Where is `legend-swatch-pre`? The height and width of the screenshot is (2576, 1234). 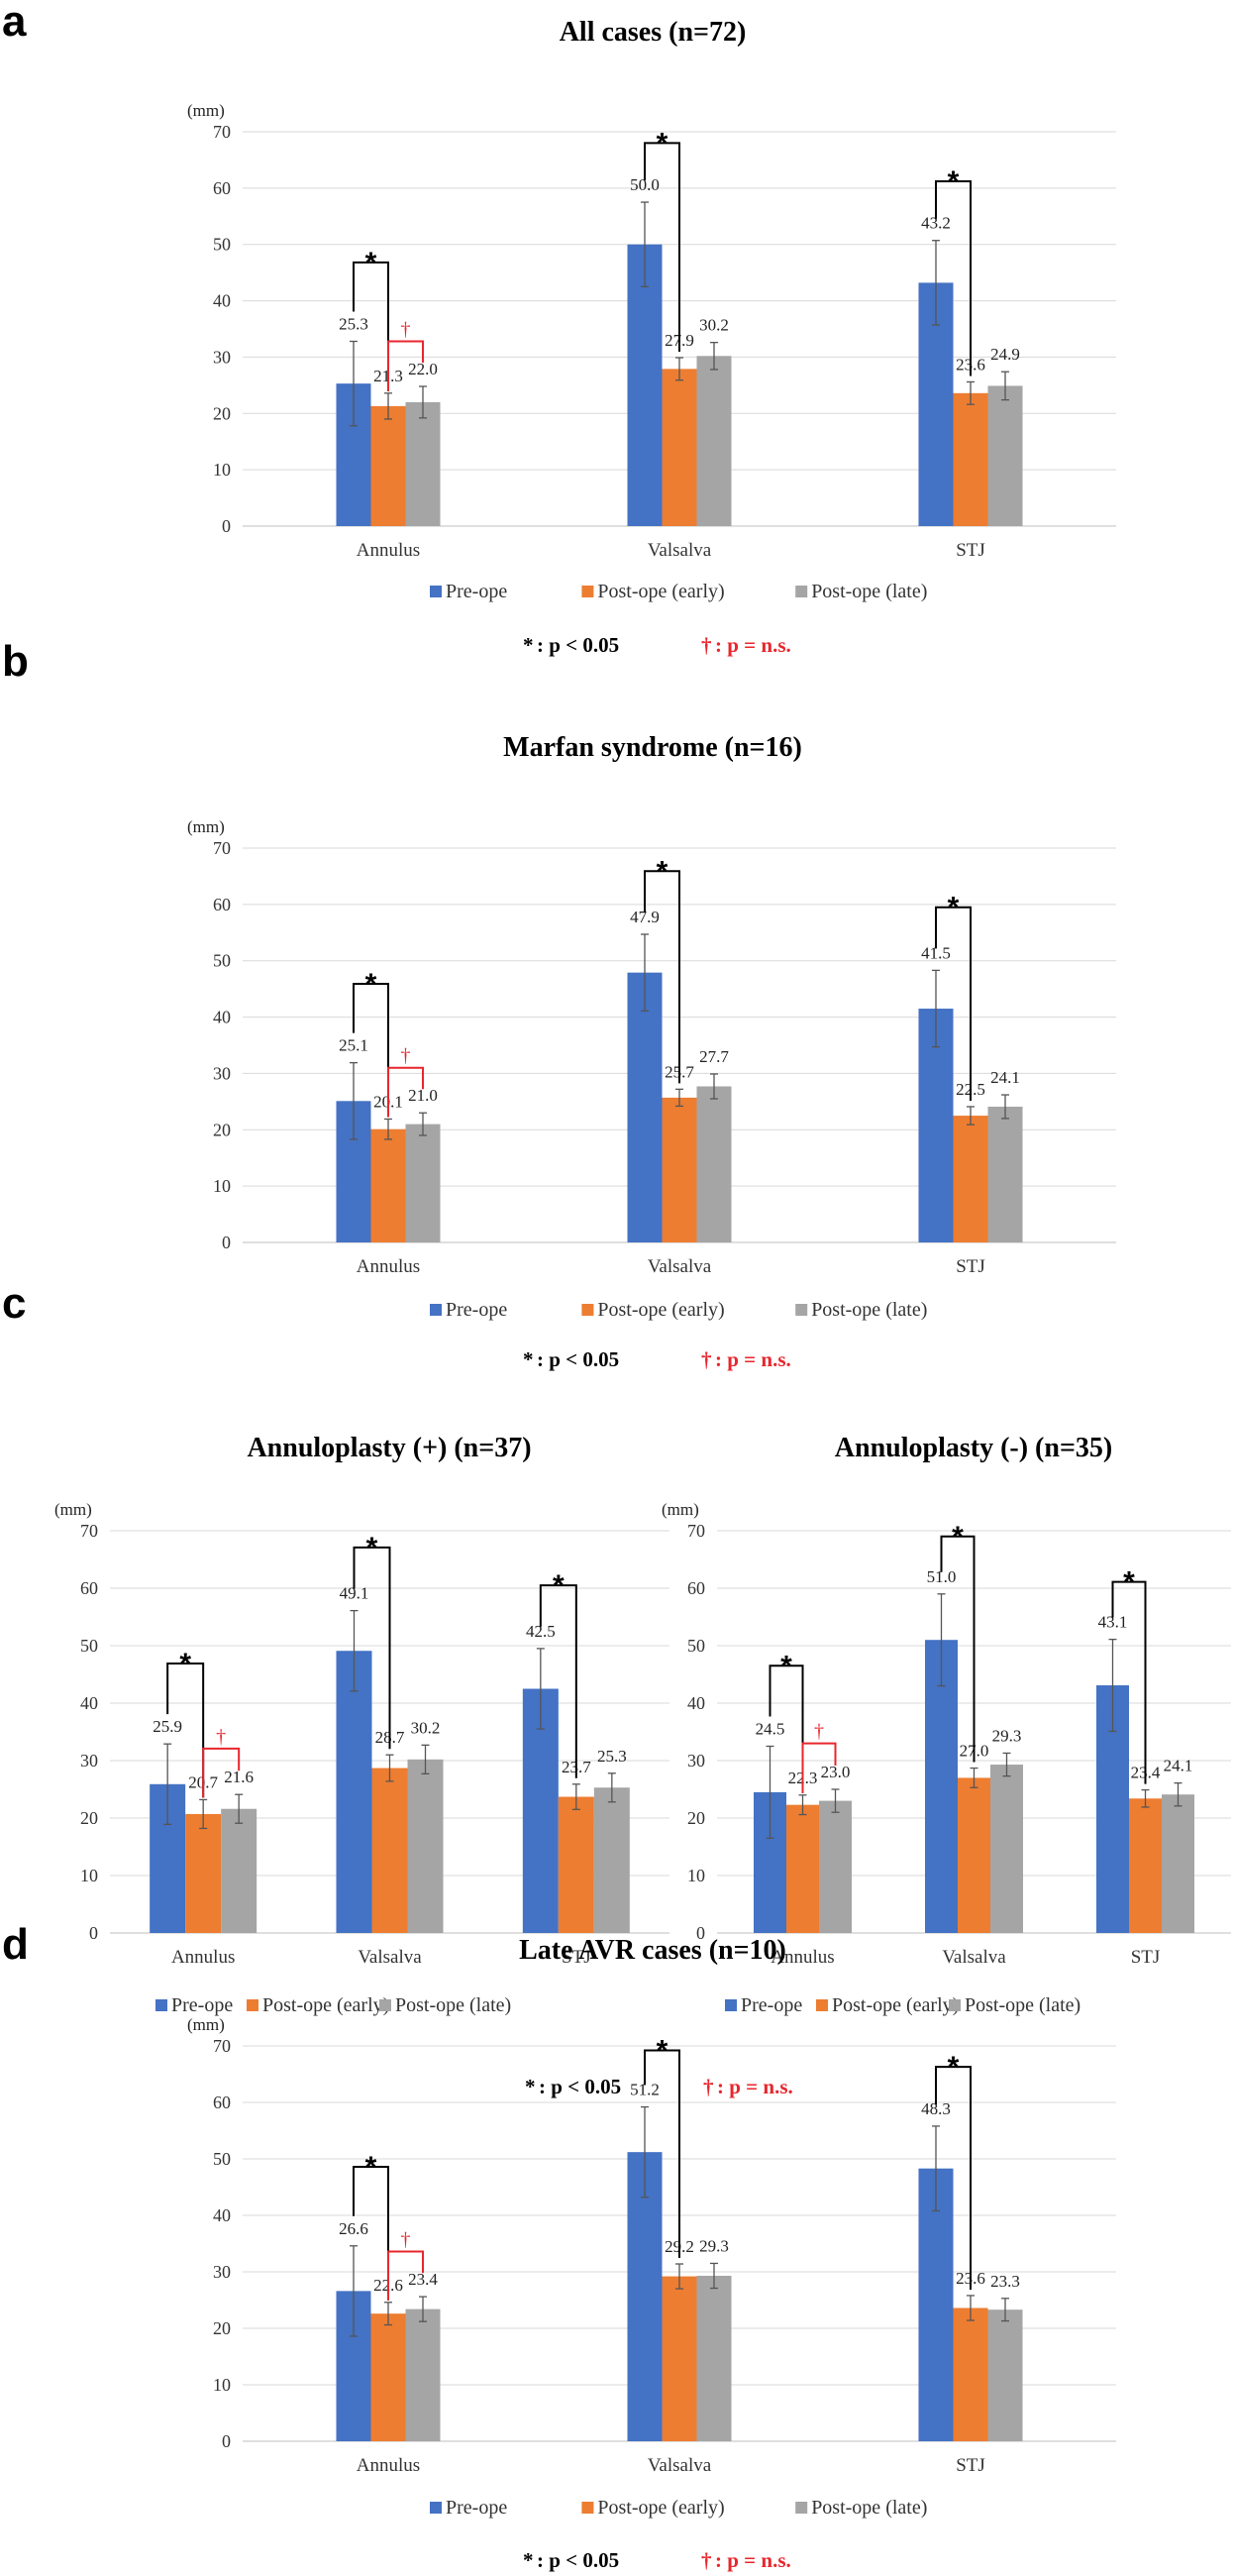 legend-swatch-pre is located at coordinates (161, 2005).